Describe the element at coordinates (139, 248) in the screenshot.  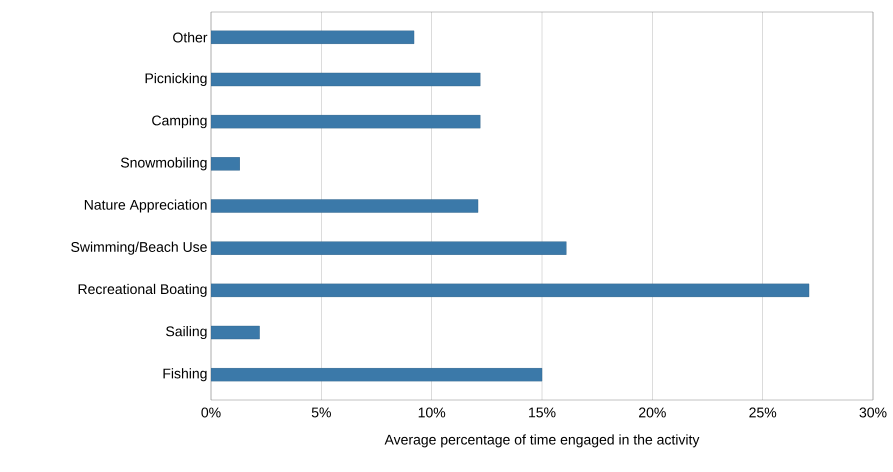
I see `y-tick-label: Swimming/Beach Use` at that location.